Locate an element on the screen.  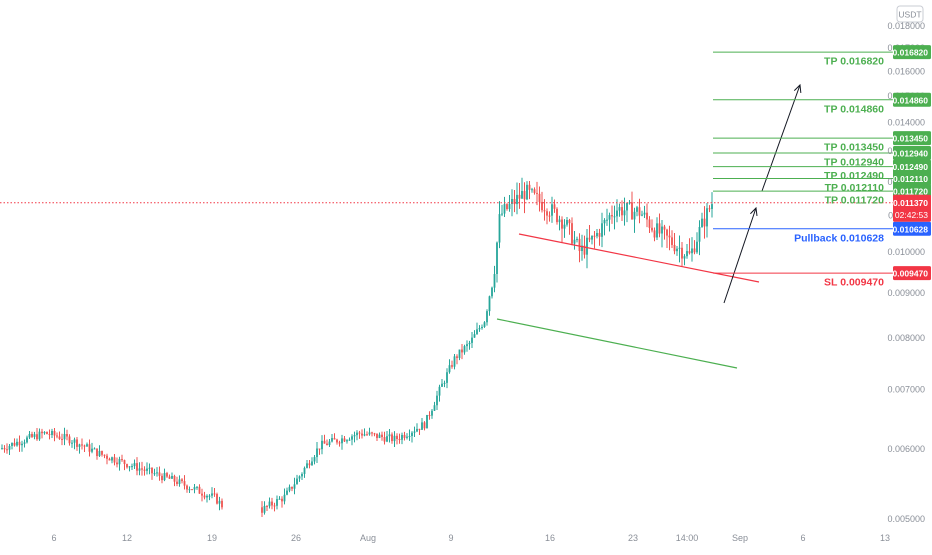
time-tick-label: 23 is located at coordinates (633, 538).